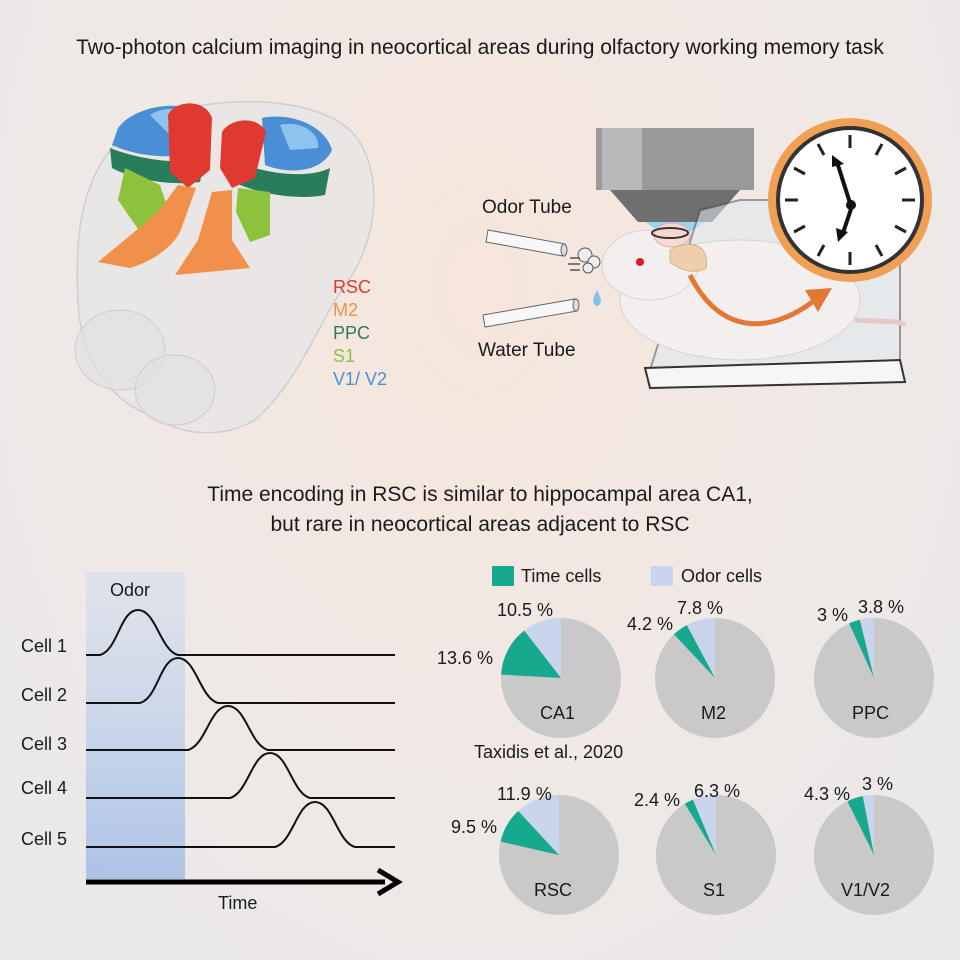  I want to click on pct-time-m2: 4.2 %, so click(650, 624).